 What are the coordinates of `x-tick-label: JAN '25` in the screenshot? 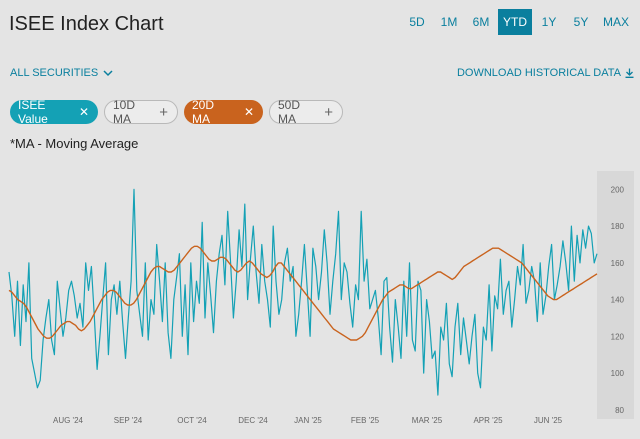 It's located at (308, 420).